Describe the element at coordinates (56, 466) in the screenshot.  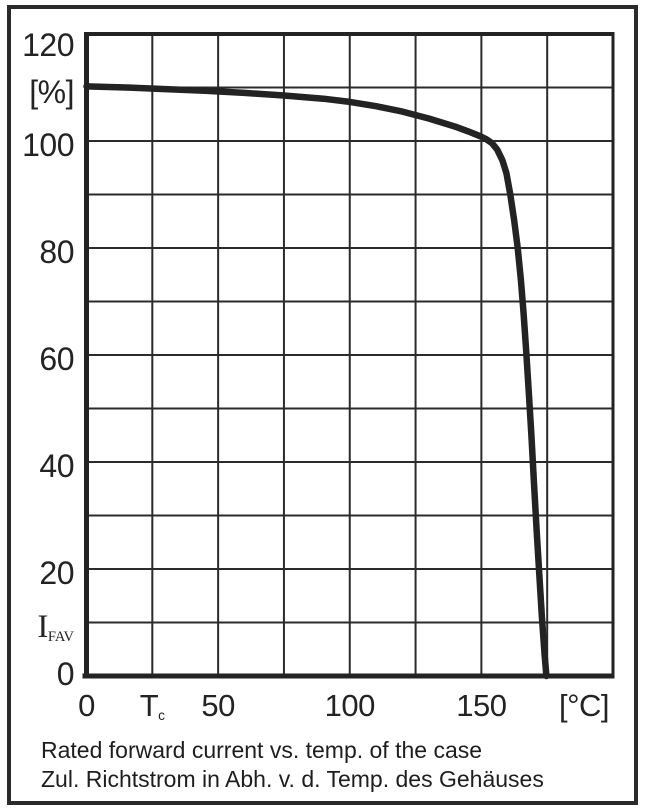
I see `y-tick-label: 40` at that location.